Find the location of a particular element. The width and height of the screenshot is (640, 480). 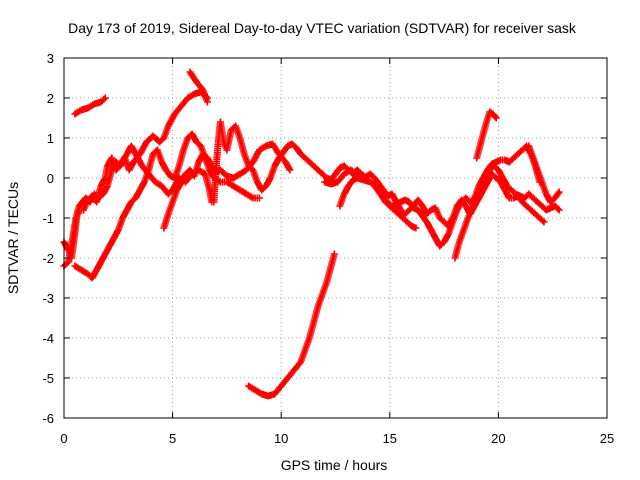

x-tick-label: 5 is located at coordinates (172, 438).